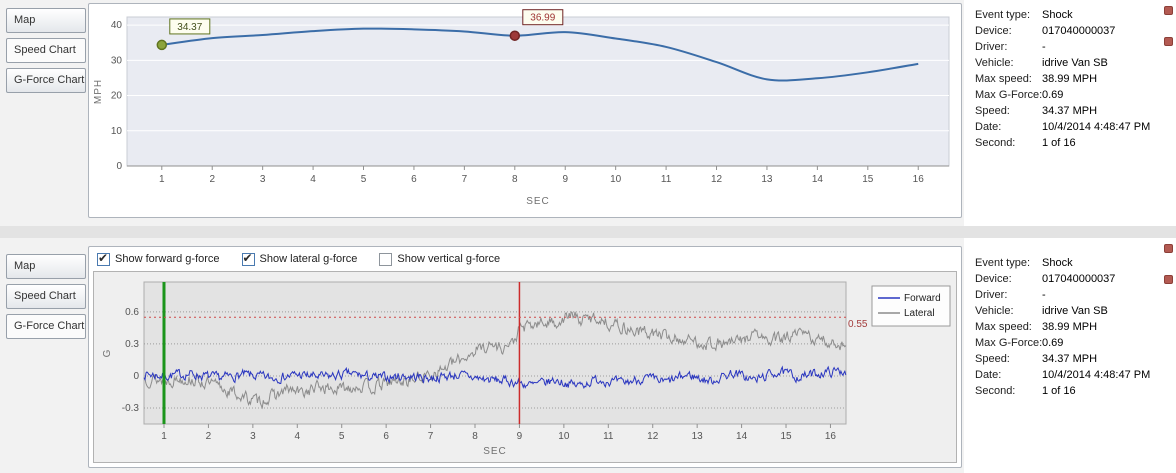 The image size is (1176, 473). Describe the element at coordinates (1070, 79) in the screenshot. I see `detail-value: 38.99 MPH` at that location.